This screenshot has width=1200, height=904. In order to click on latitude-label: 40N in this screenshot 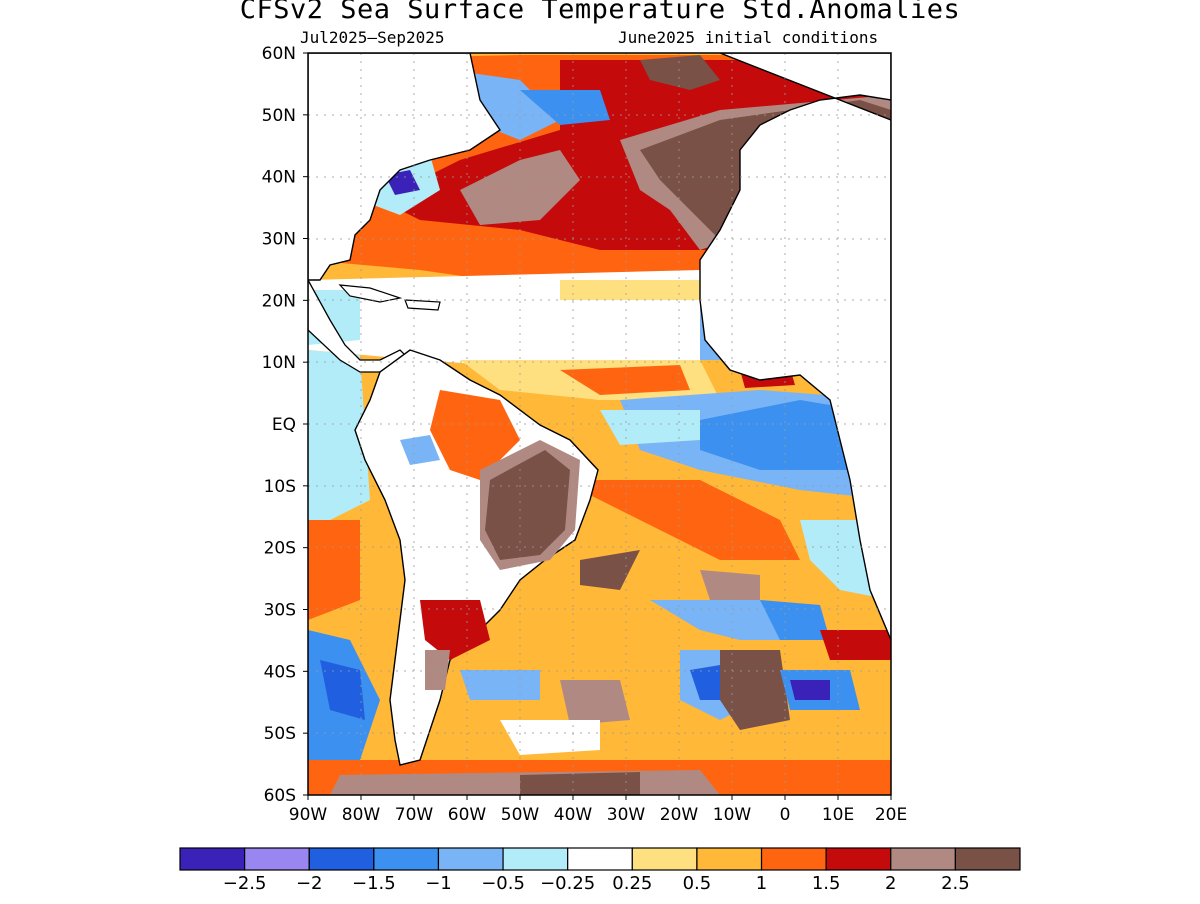, I will do `click(279, 178)`.